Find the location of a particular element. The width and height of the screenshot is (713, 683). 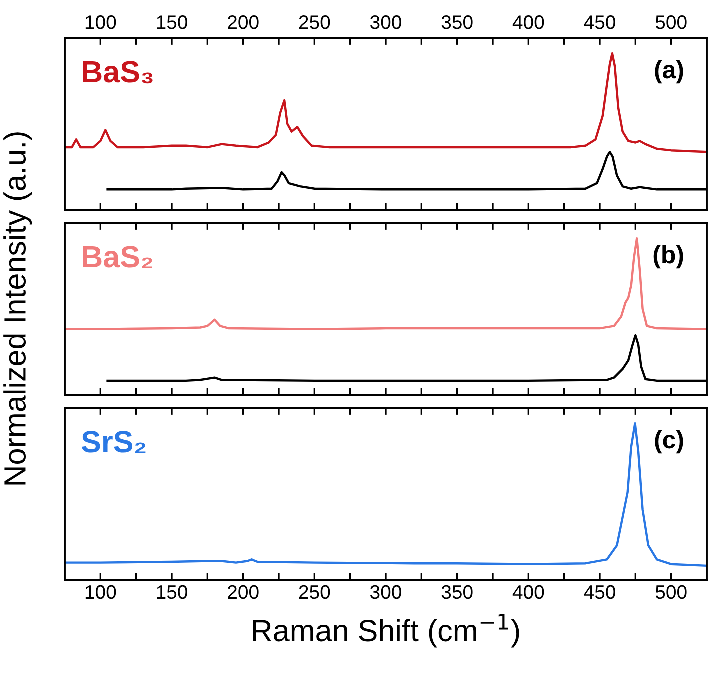

y-axis-title: Normalized Intensity (a.u.) is located at coordinates (18, 308).